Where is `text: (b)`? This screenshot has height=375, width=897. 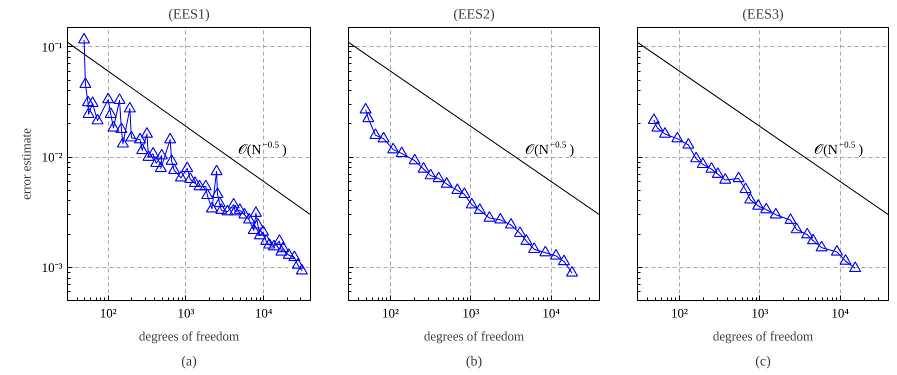 text: (b) is located at coordinates (474, 362).